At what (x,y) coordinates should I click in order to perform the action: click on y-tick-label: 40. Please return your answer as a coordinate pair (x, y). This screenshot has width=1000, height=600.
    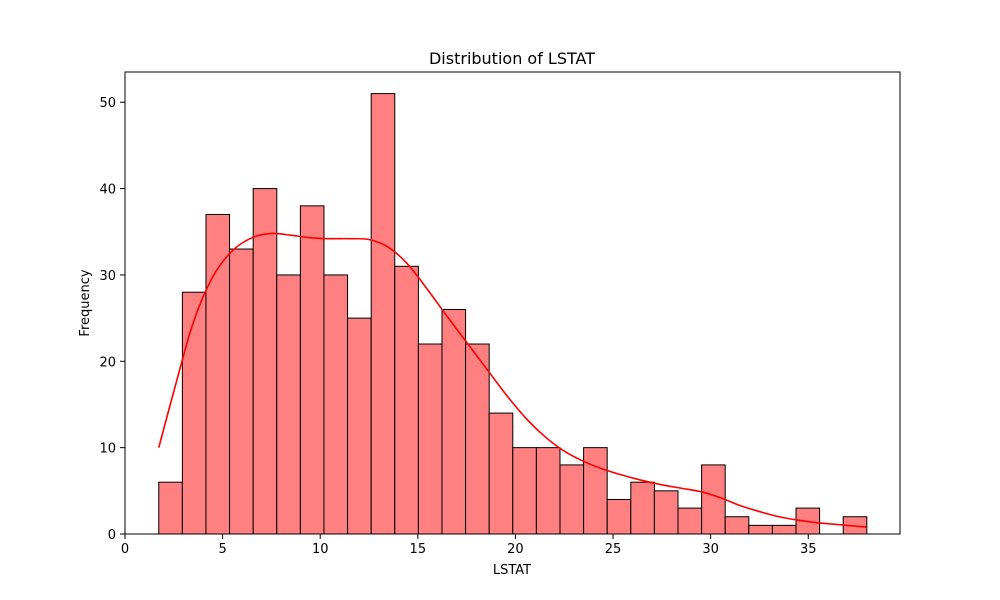
    Looking at the image, I should click on (107, 190).